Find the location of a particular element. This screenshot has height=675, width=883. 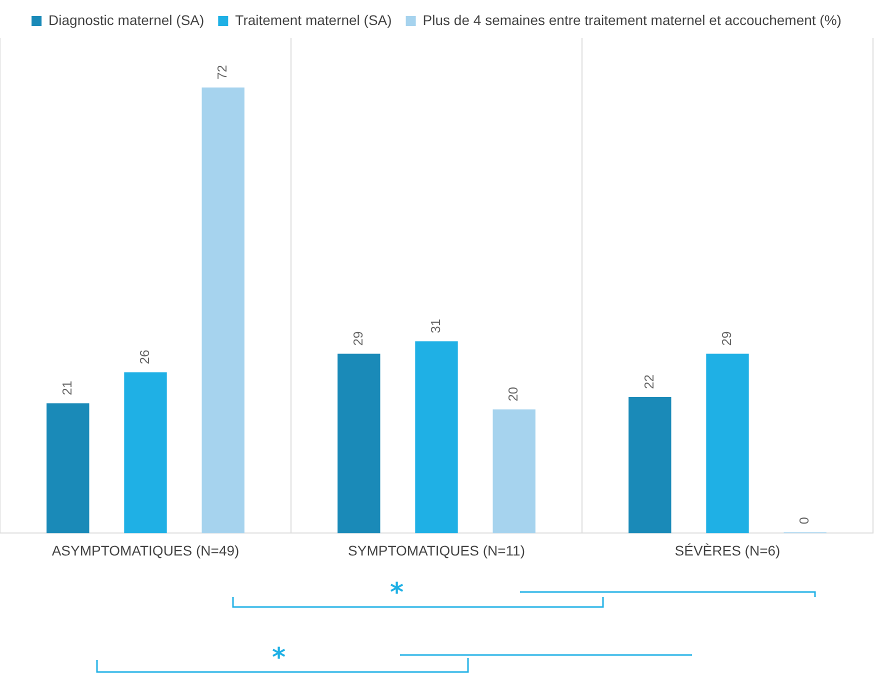

data-label: 22 is located at coordinates (648, 382).